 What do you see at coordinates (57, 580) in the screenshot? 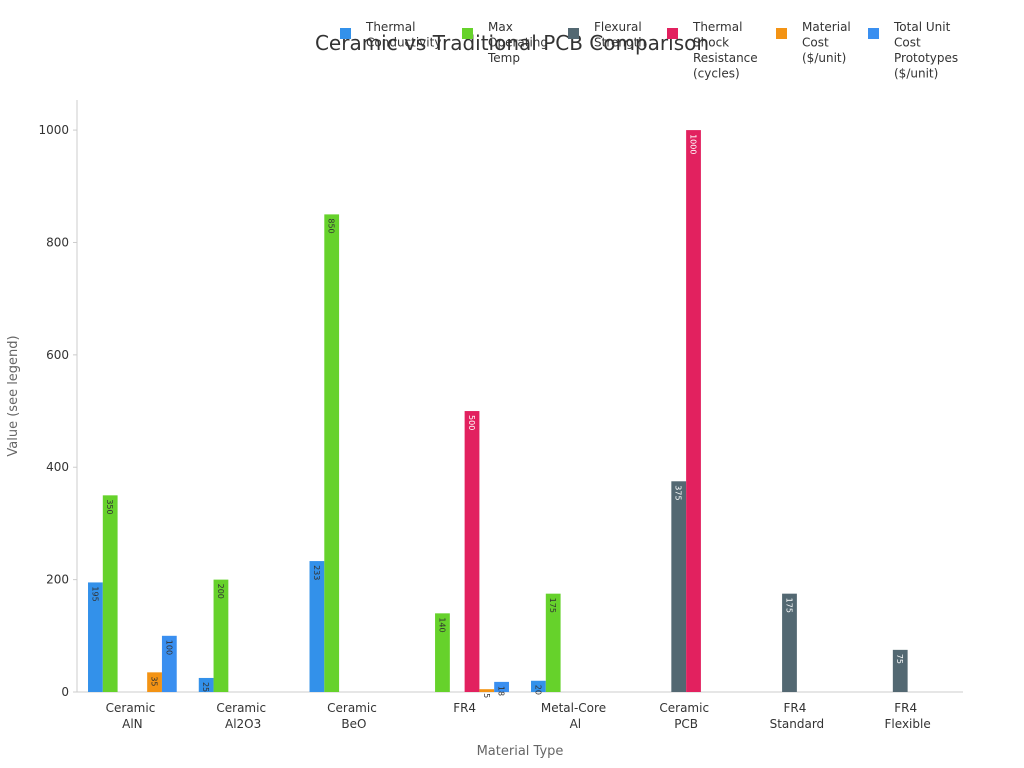
I see `y-tick-label: 200` at bounding box center [57, 580].